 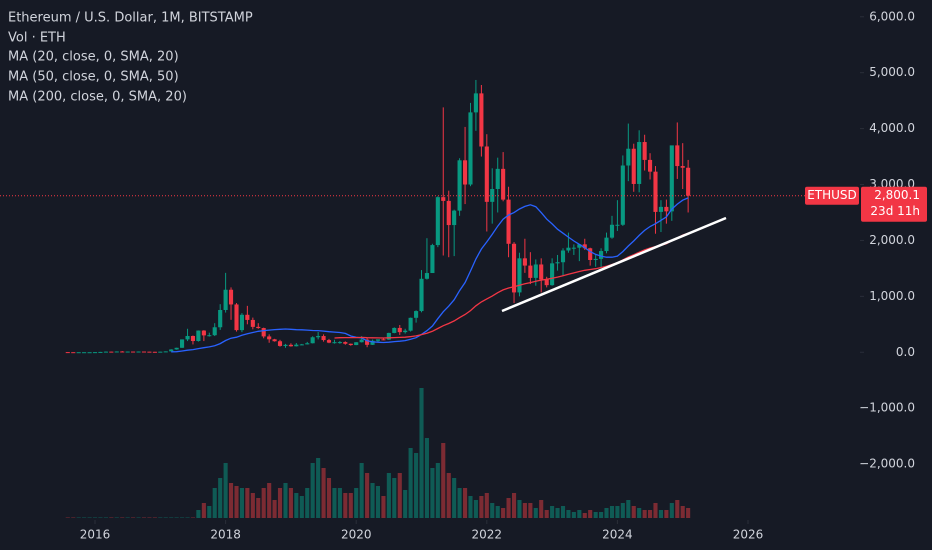 What do you see at coordinates (897, 195) in the screenshot?
I see `price-label: 2,800.1` at bounding box center [897, 195].